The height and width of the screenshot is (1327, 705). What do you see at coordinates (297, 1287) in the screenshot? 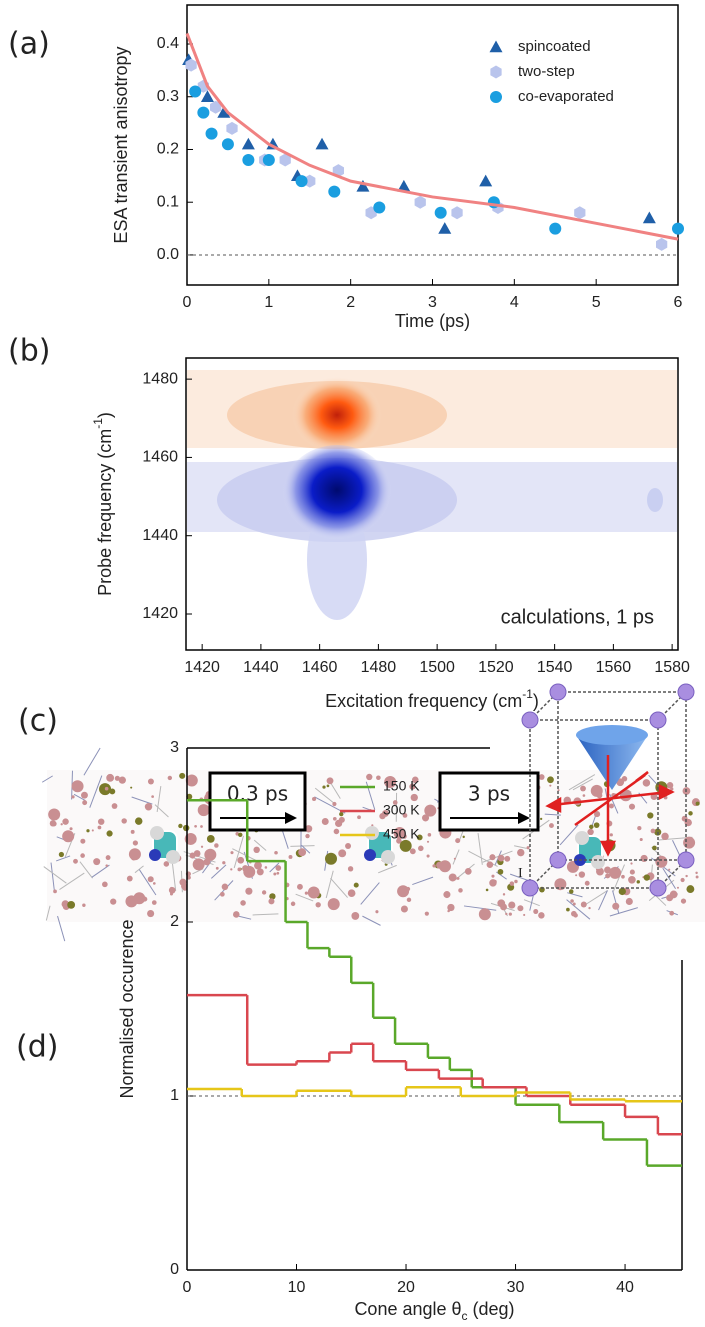
I see `x-tick-label: 10` at bounding box center [297, 1287].